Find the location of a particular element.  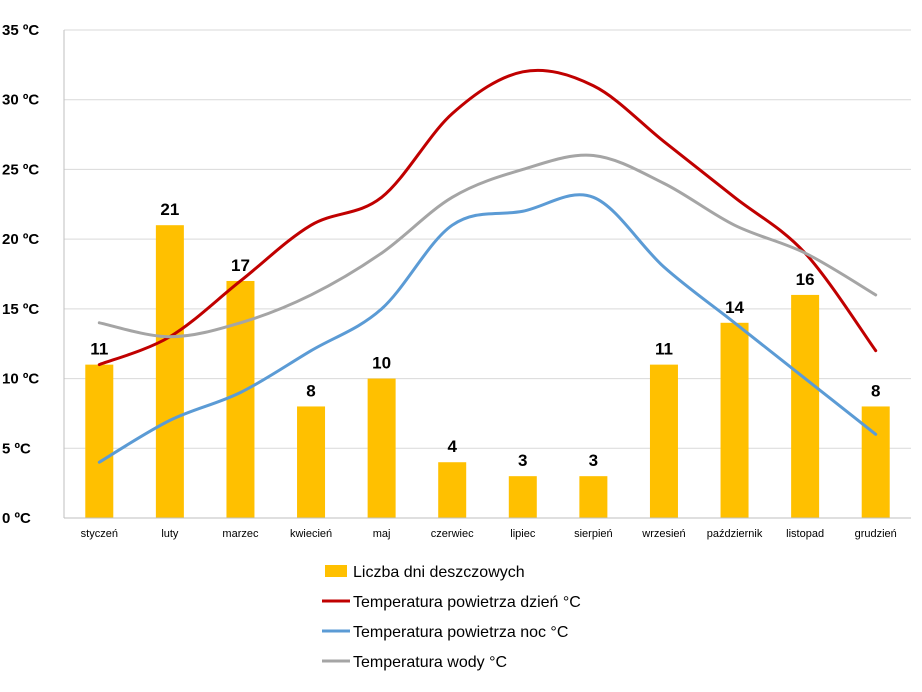

x-tick-label: sierpień is located at coordinates (593, 534).